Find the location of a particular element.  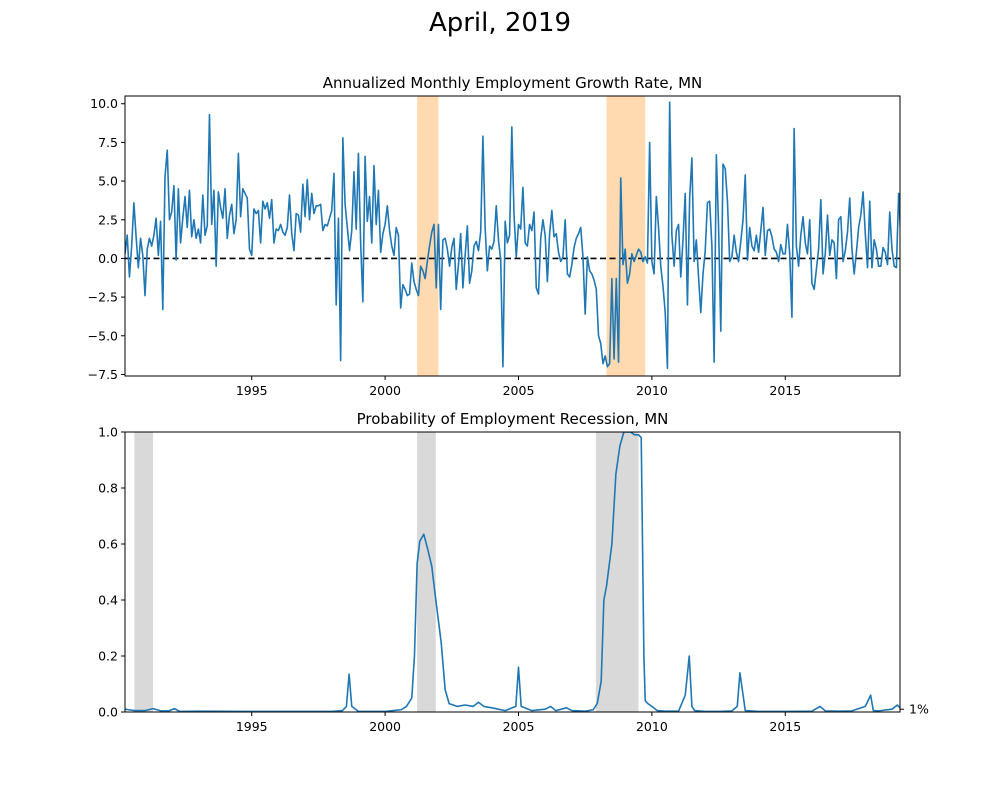

growth-y-tick-label: 5.0 is located at coordinates (108, 181).